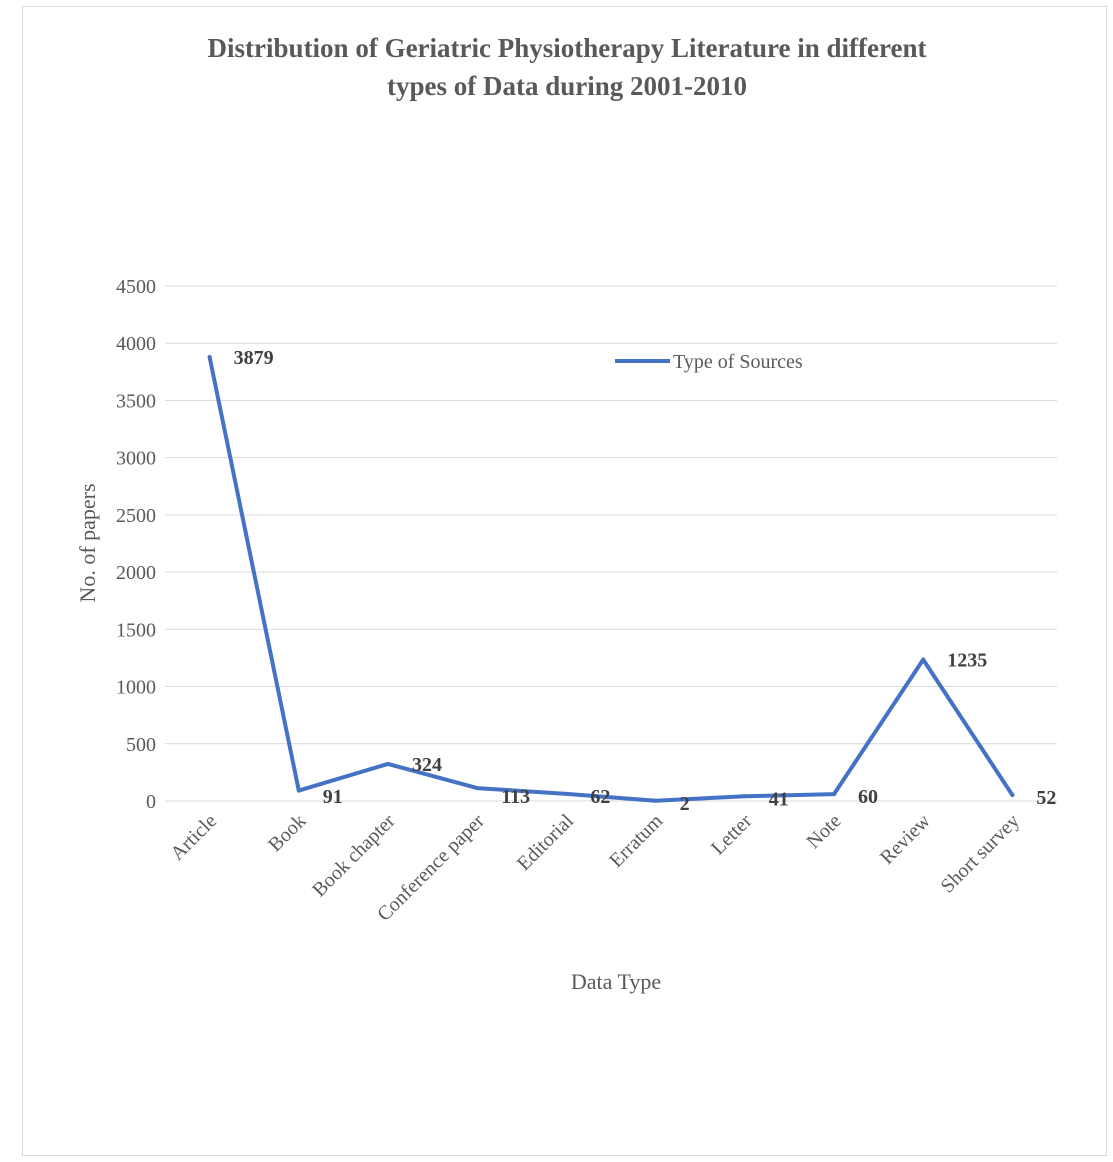 The height and width of the screenshot is (1162, 1113). What do you see at coordinates (333, 797) in the screenshot?
I see `data-label: 91` at bounding box center [333, 797].